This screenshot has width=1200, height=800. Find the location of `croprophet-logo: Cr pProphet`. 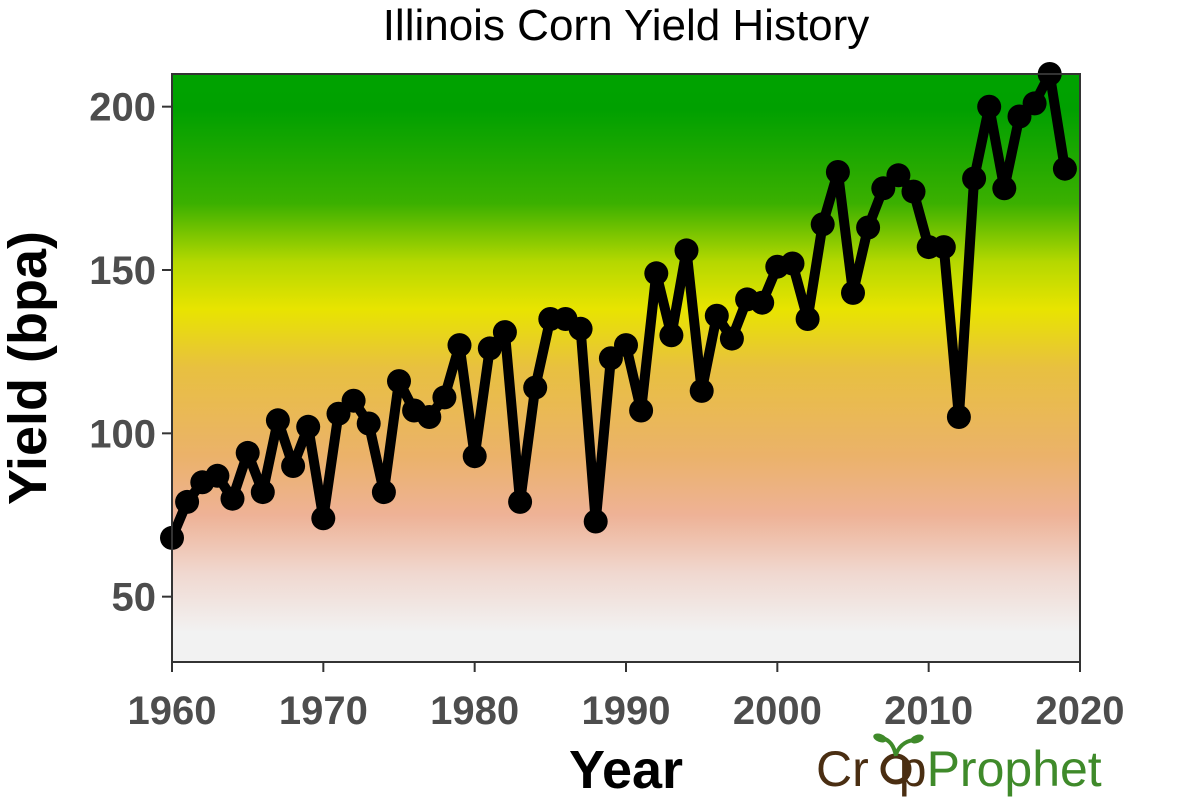

croprophet-logo: Cr pProphet is located at coordinates (959, 765).